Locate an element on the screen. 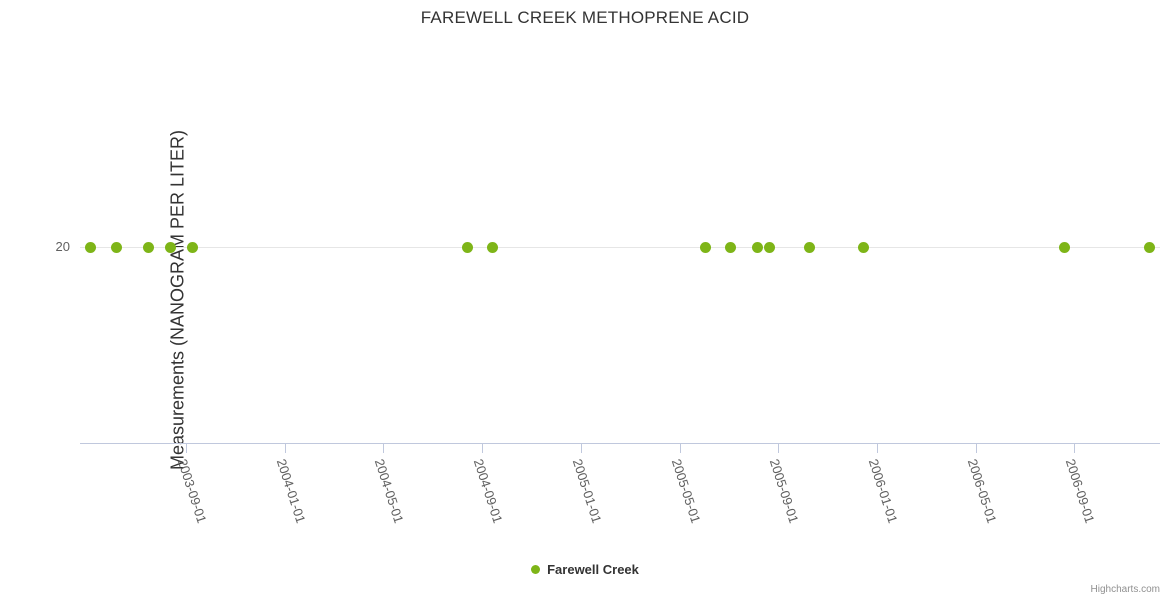 The height and width of the screenshot is (600, 1170). x-axis-tick-label: 2006-09-01 is located at coordinates (1080, 491).